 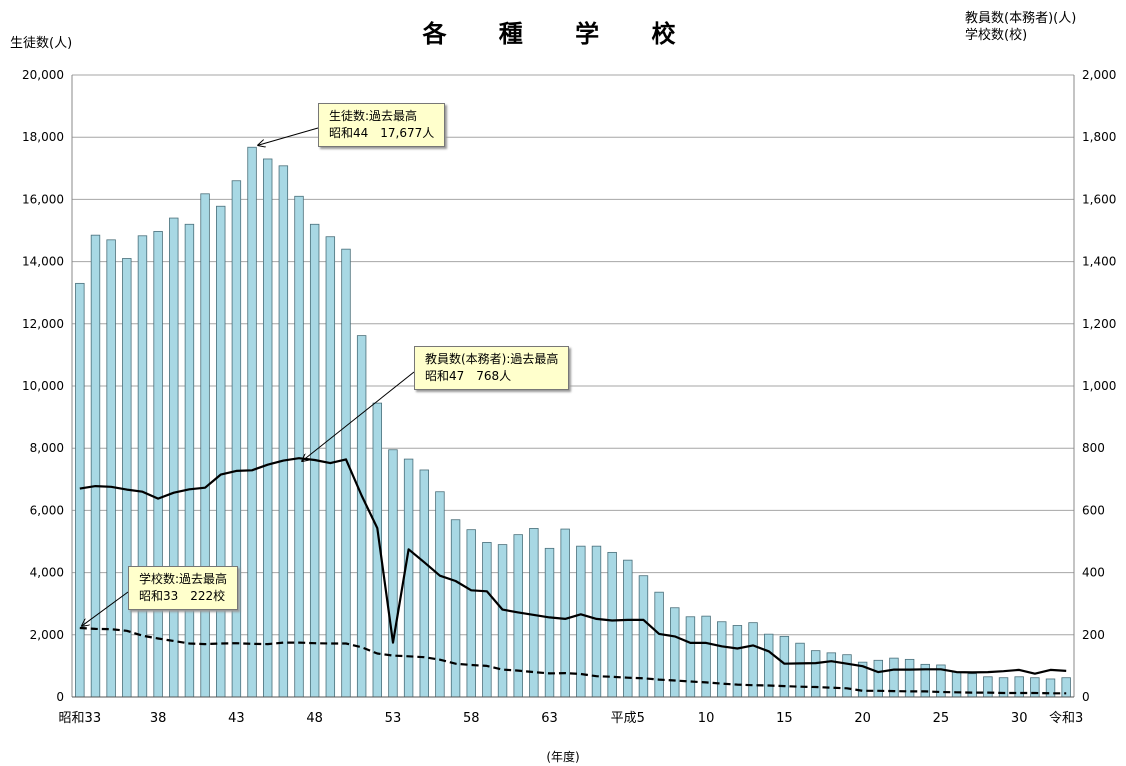 What do you see at coordinates (471, 718) in the screenshot?
I see `x-tick-label: 58` at bounding box center [471, 718].